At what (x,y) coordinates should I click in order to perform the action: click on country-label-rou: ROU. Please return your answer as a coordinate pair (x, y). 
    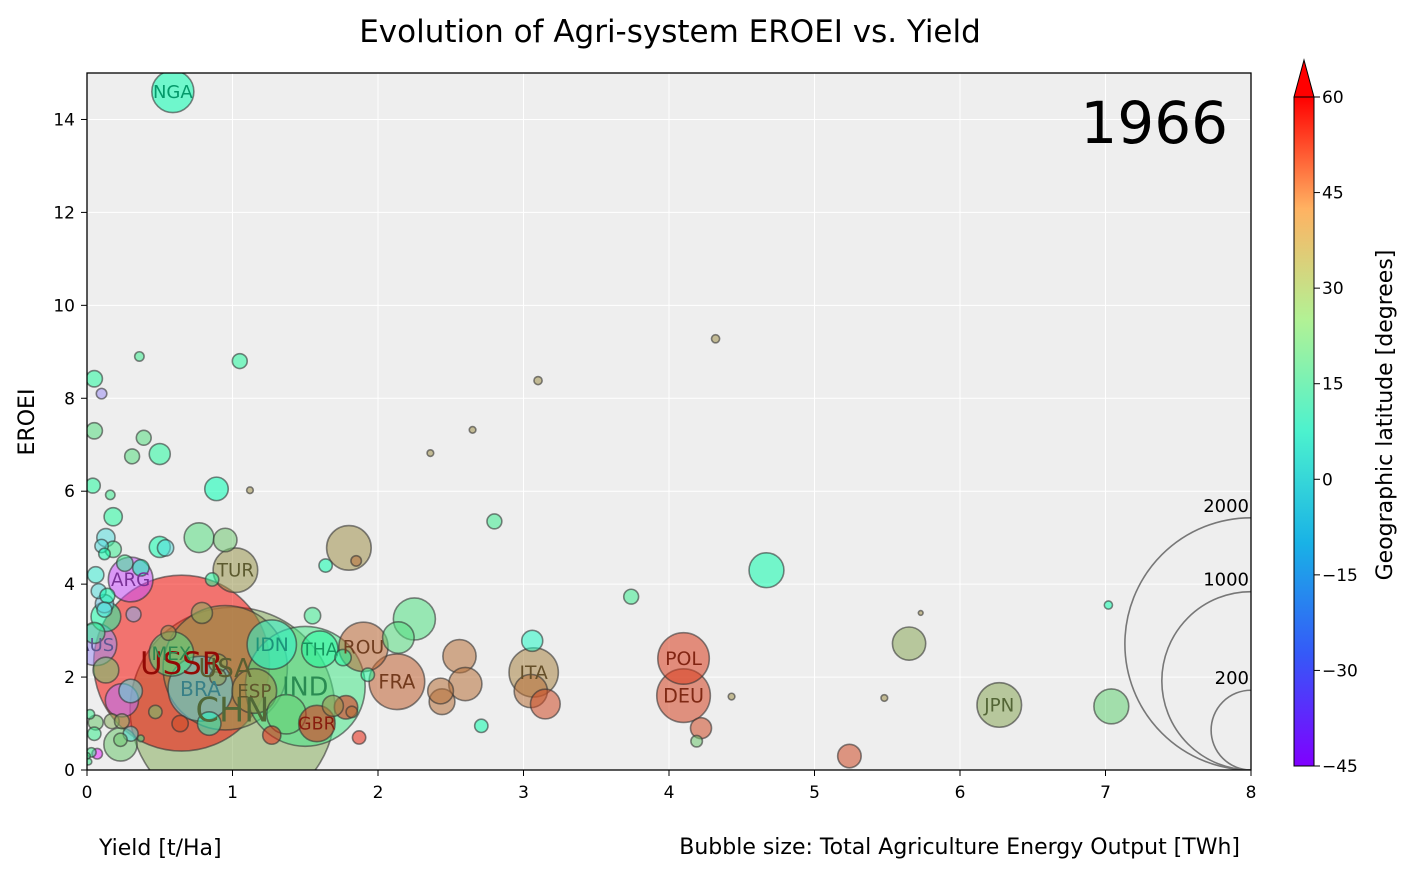
    Looking at the image, I should click on (363, 647).